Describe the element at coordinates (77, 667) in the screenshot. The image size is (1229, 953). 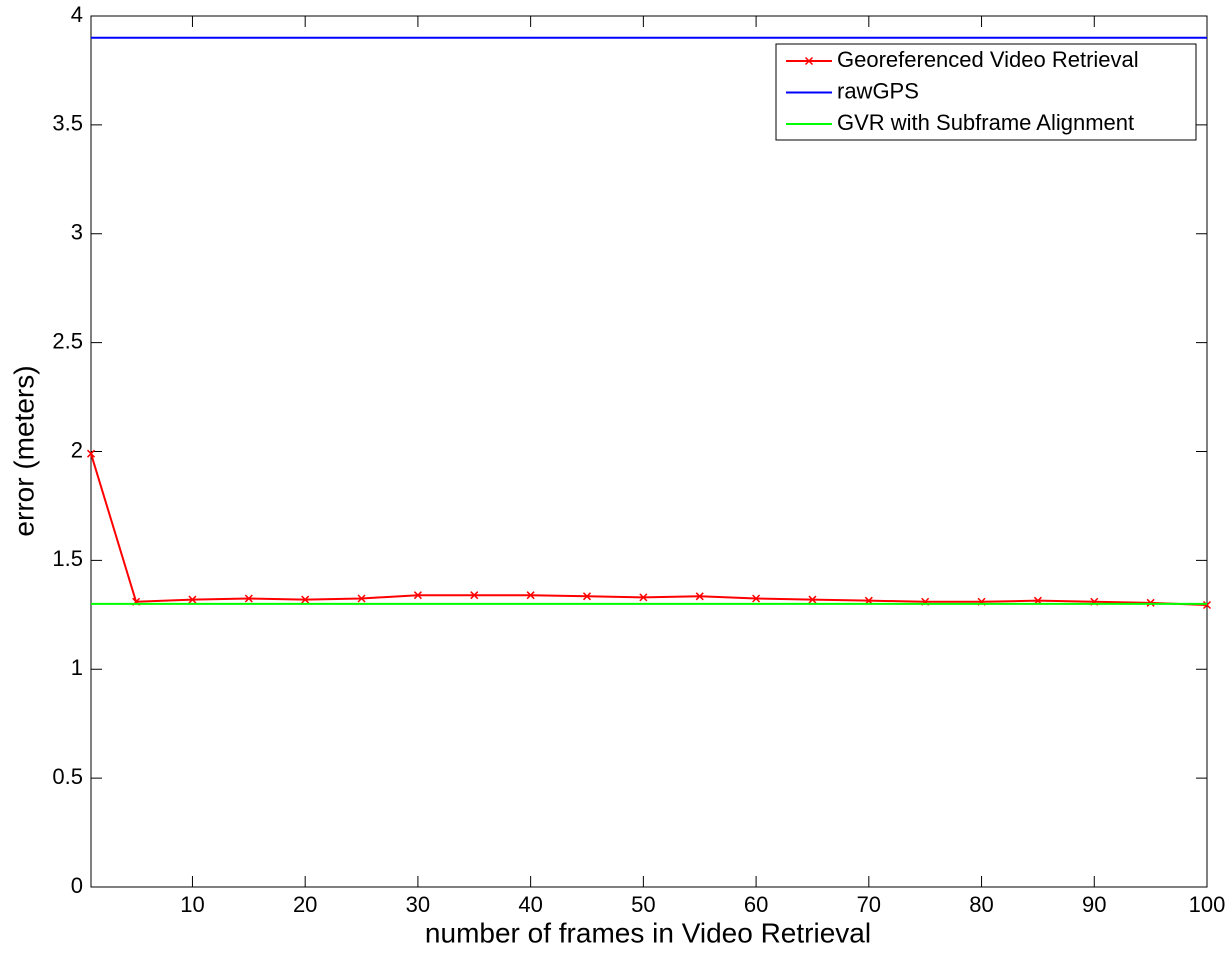
I see `y-tick-label: 1` at that location.